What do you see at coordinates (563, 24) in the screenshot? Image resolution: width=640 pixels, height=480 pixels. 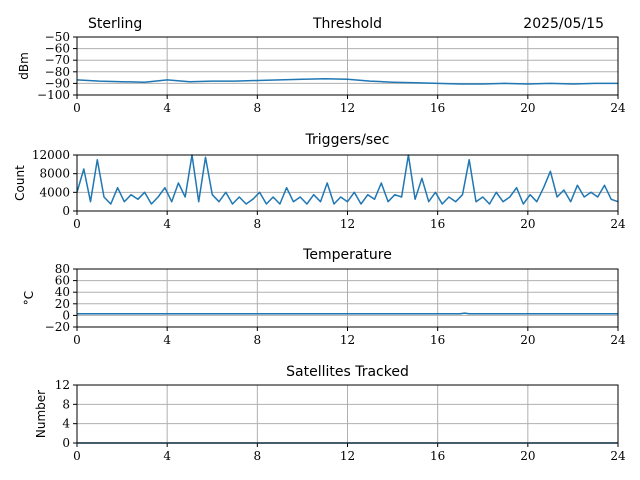 I see `date-label: 2025/05/15` at bounding box center [563, 24].